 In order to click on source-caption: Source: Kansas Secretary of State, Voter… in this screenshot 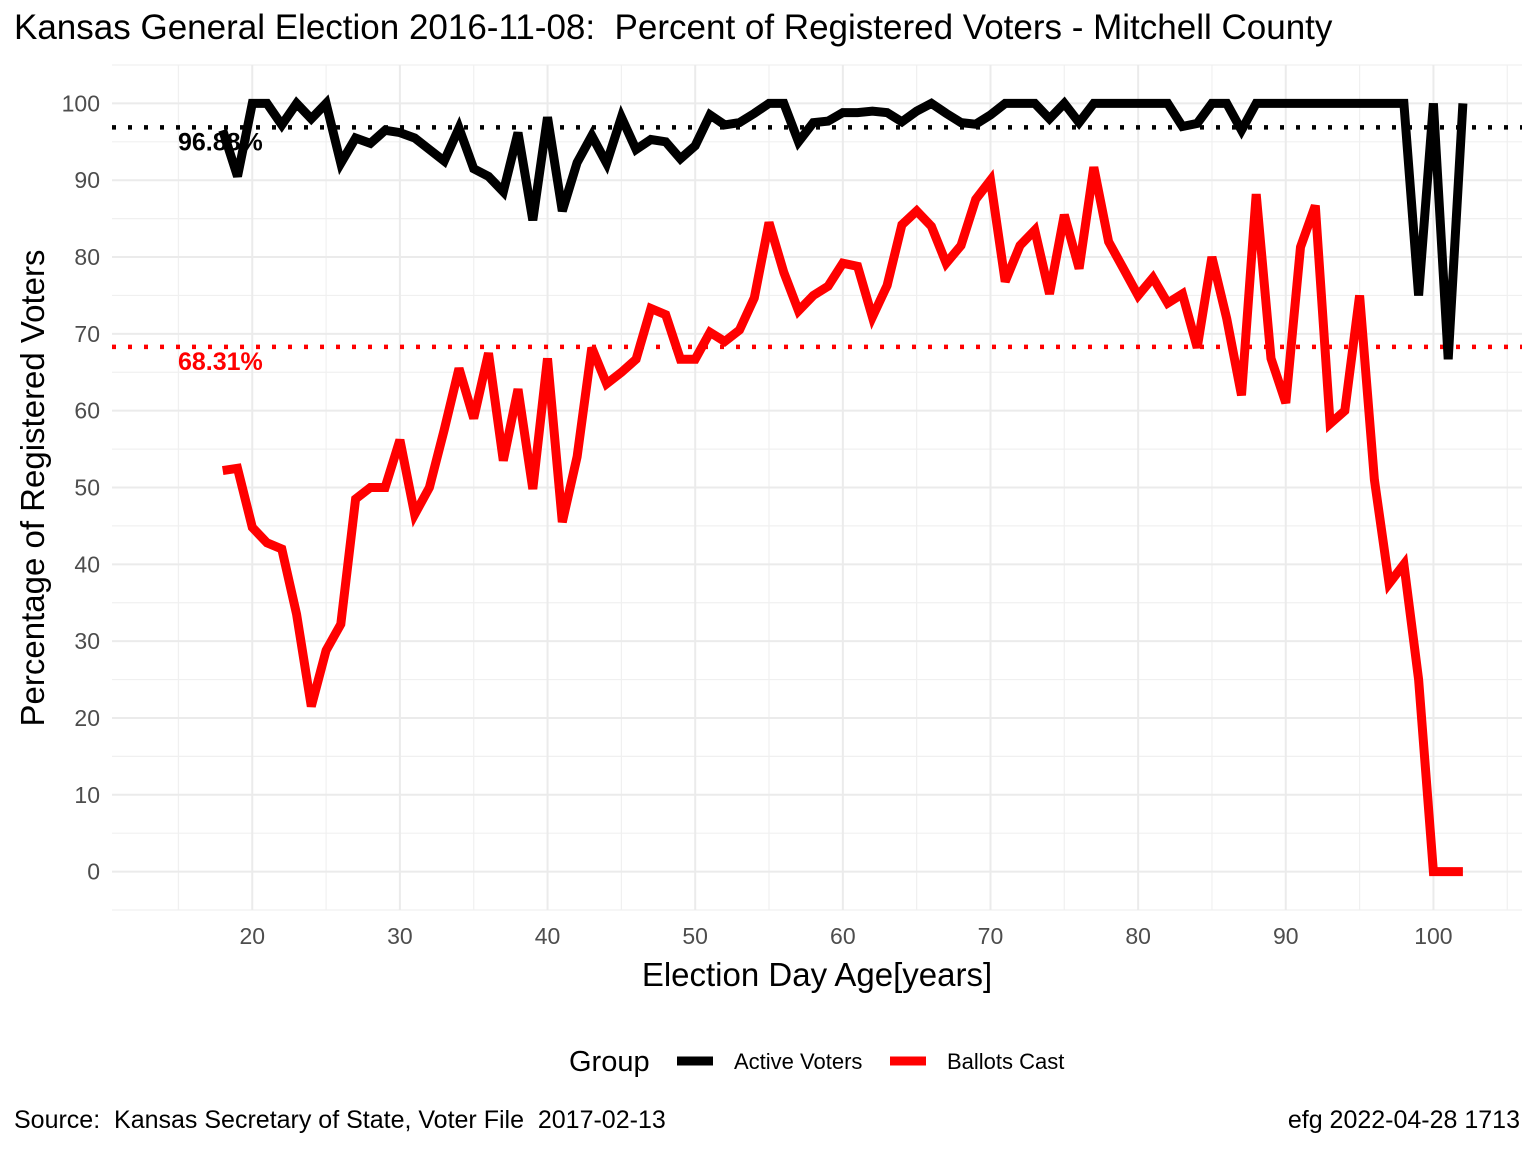, I will do `click(340, 1120)`.